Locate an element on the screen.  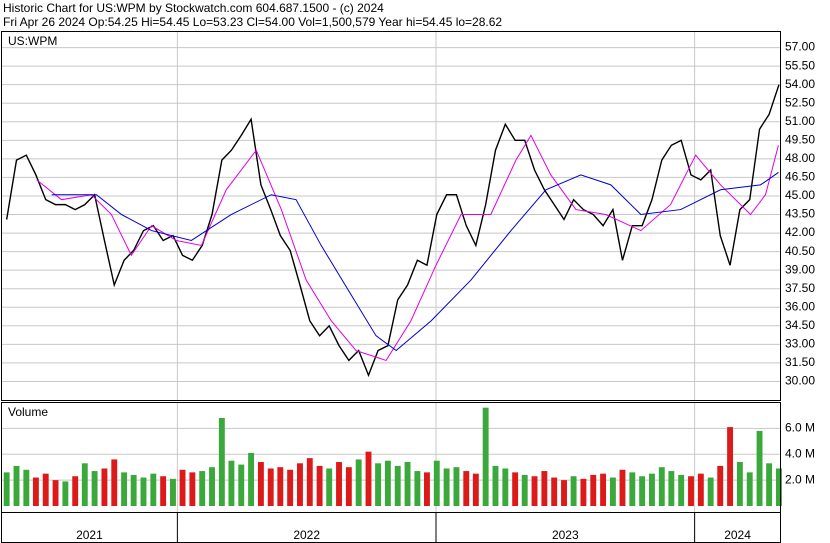
y-tick-label: 43.50 is located at coordinates (800, 214).